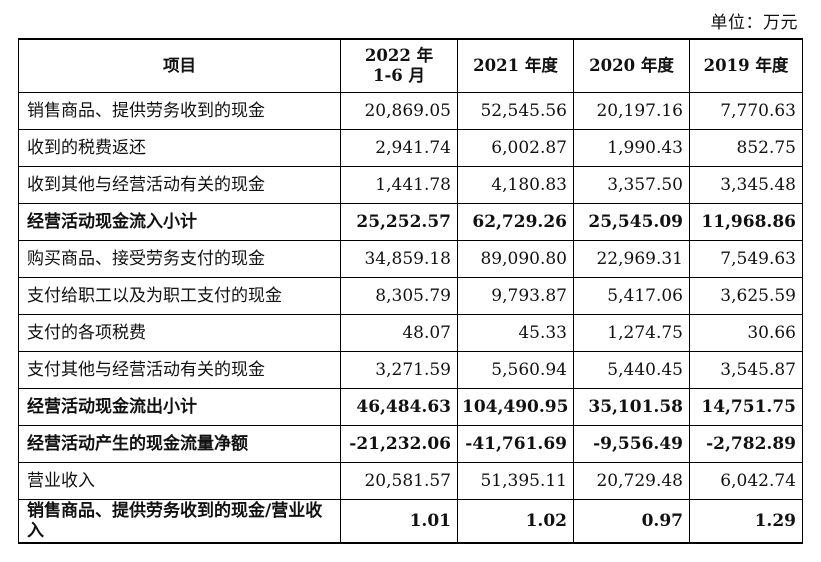 The height and width of the screenshot is (562, 821). Describe the element at coordinates (179, 65) in the screenshot. I see `header-item: 项目` at that location.